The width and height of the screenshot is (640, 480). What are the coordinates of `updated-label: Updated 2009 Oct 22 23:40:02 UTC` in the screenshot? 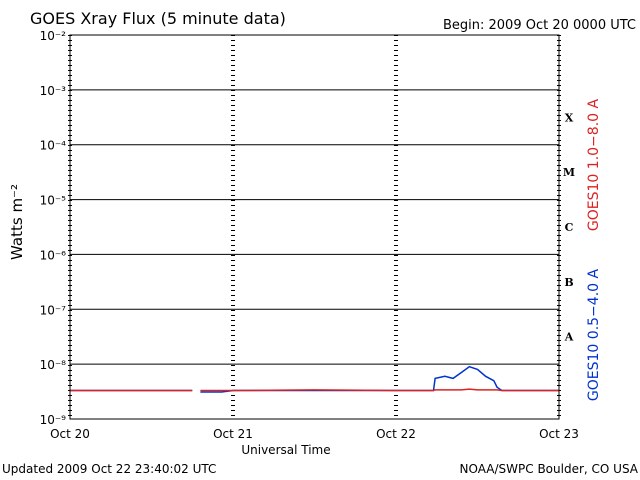 It's located at (109, 469).